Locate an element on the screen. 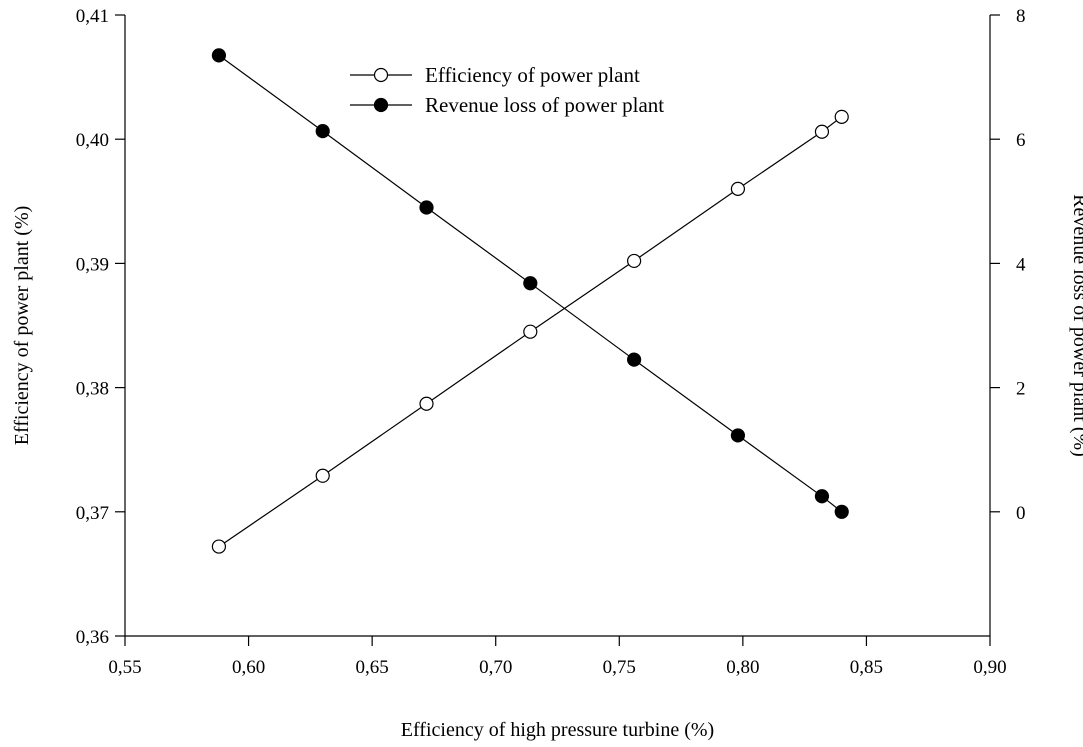 The width and height of the screenshot is (1083, 747). x-tick-label: 0,75 is located at coordinates (619, 667).